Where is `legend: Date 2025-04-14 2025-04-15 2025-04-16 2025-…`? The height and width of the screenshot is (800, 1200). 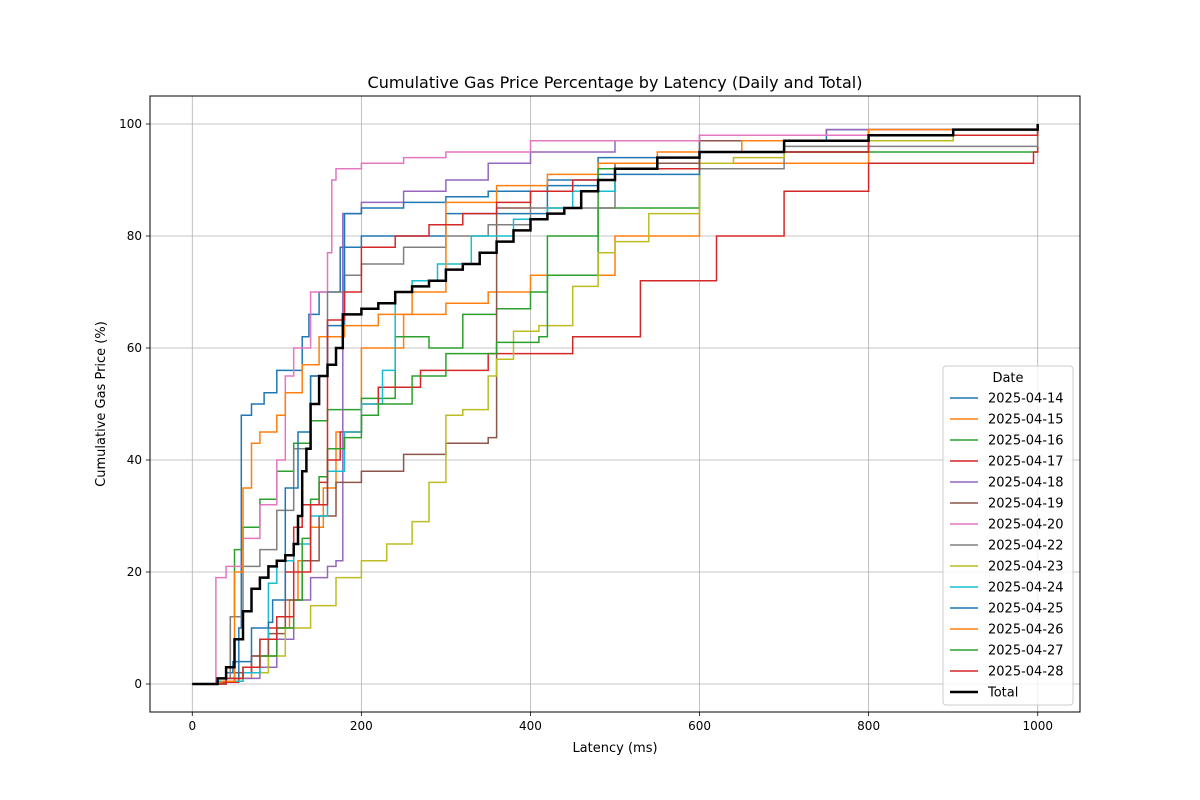 legend: Date 2025-04-14 2025-04-15 2025-04-16 2025-… is located at coordinates (1008, 535).